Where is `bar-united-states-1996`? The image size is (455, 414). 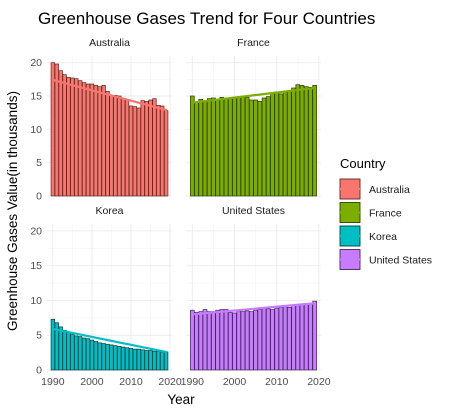 bar-united-states-1996 is located at coordinates (218, 340).